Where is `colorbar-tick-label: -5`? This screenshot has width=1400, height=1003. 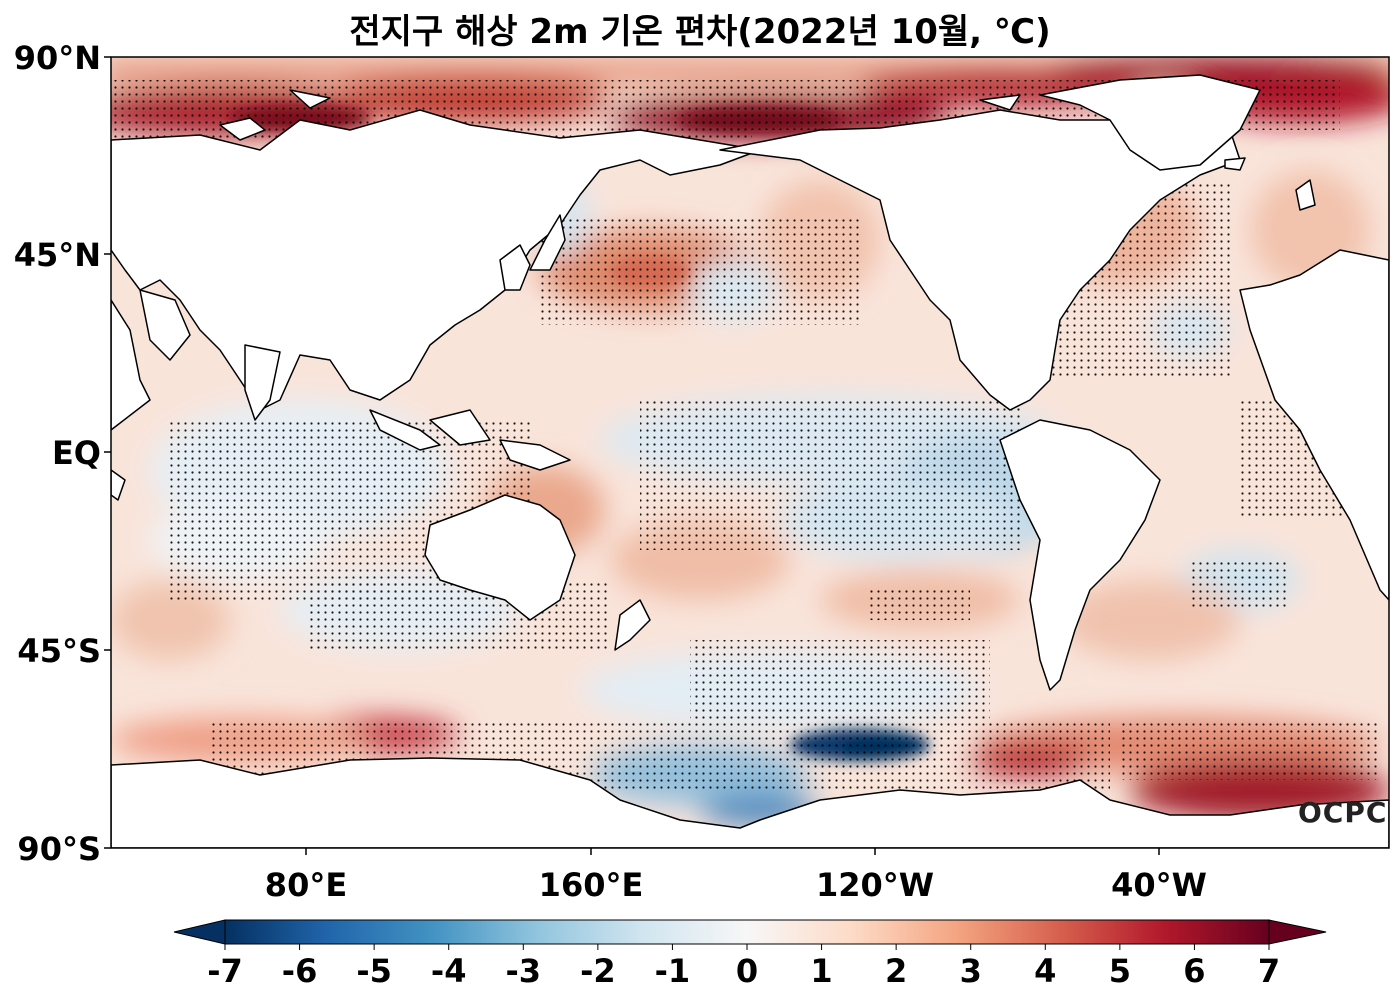 colorbar-tick-label: -5 is located at coordinates (374, 971).